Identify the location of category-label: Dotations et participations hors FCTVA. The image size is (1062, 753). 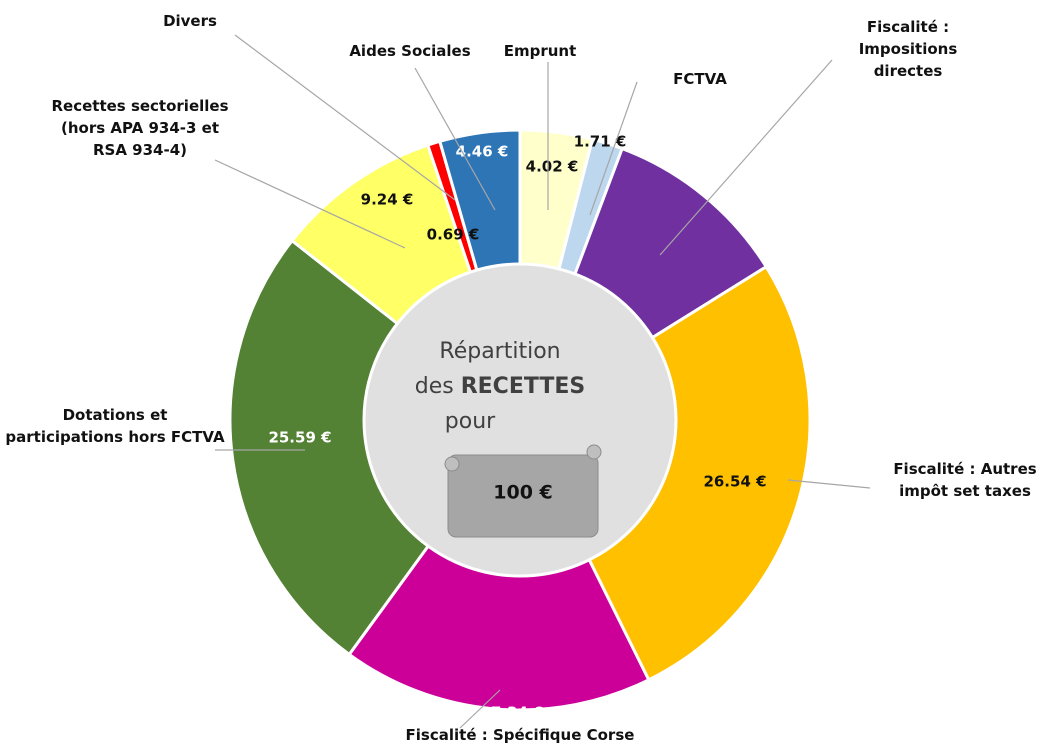
(115, 426).